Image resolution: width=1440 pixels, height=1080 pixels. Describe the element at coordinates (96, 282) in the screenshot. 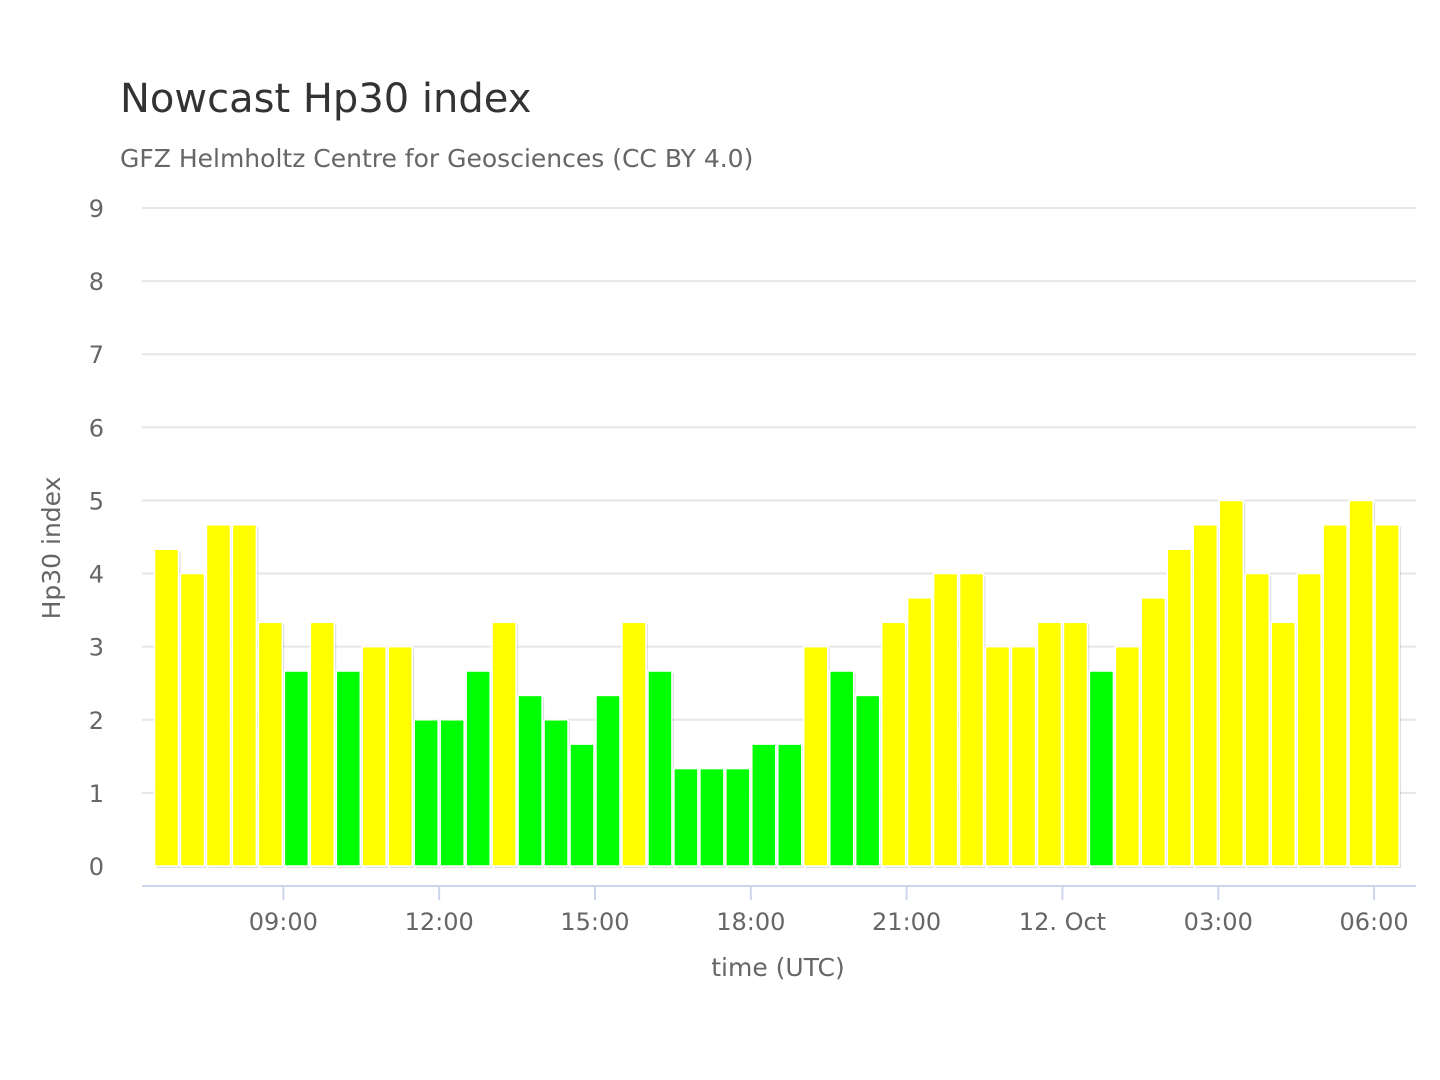

I see `y-tick-label: 8` at that location.